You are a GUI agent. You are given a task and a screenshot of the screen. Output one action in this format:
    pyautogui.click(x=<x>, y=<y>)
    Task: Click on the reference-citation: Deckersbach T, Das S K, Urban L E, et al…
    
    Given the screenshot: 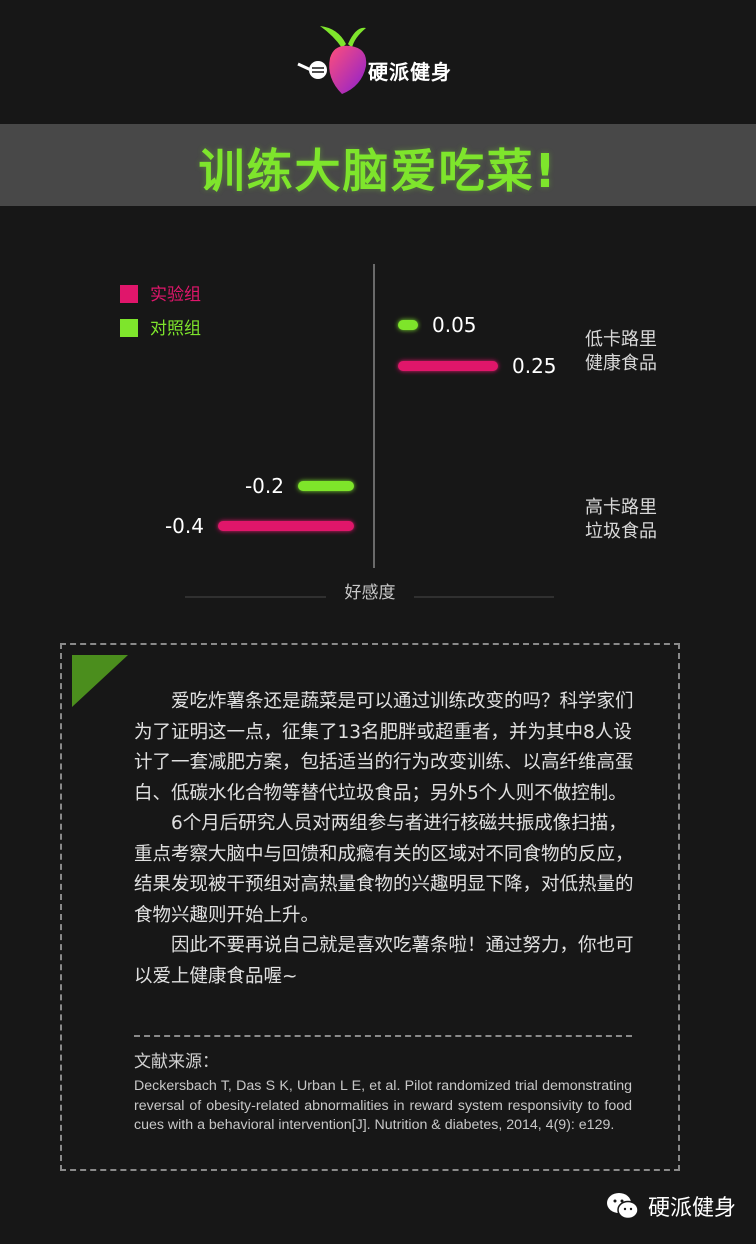 What is the action you would take?
    pyautogui.click(x=383, y=1105)
    